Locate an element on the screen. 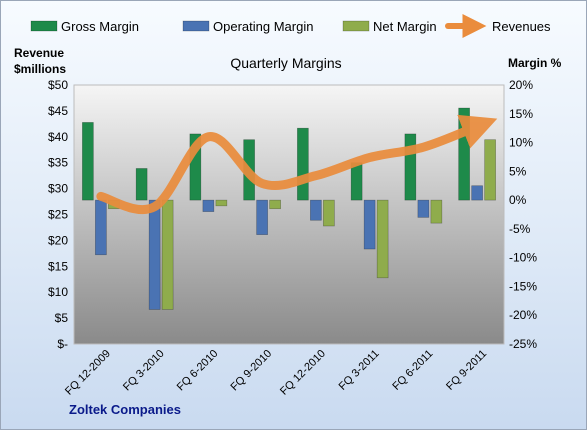 The height and width of the screenshot is (430, 587). left-tick-label: $5 is located at coordinates (62, 318).